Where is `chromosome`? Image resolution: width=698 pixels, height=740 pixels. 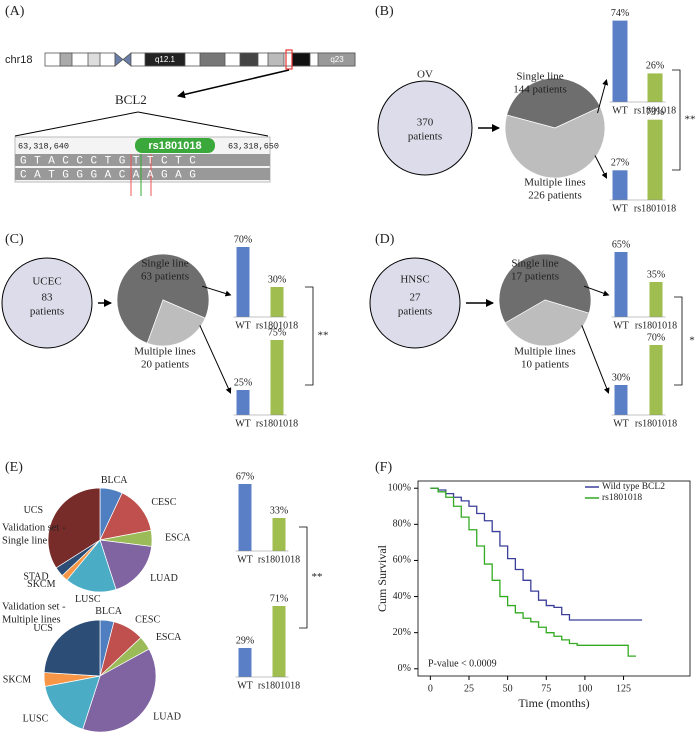 chromosome is located at coordinates (200, 59).